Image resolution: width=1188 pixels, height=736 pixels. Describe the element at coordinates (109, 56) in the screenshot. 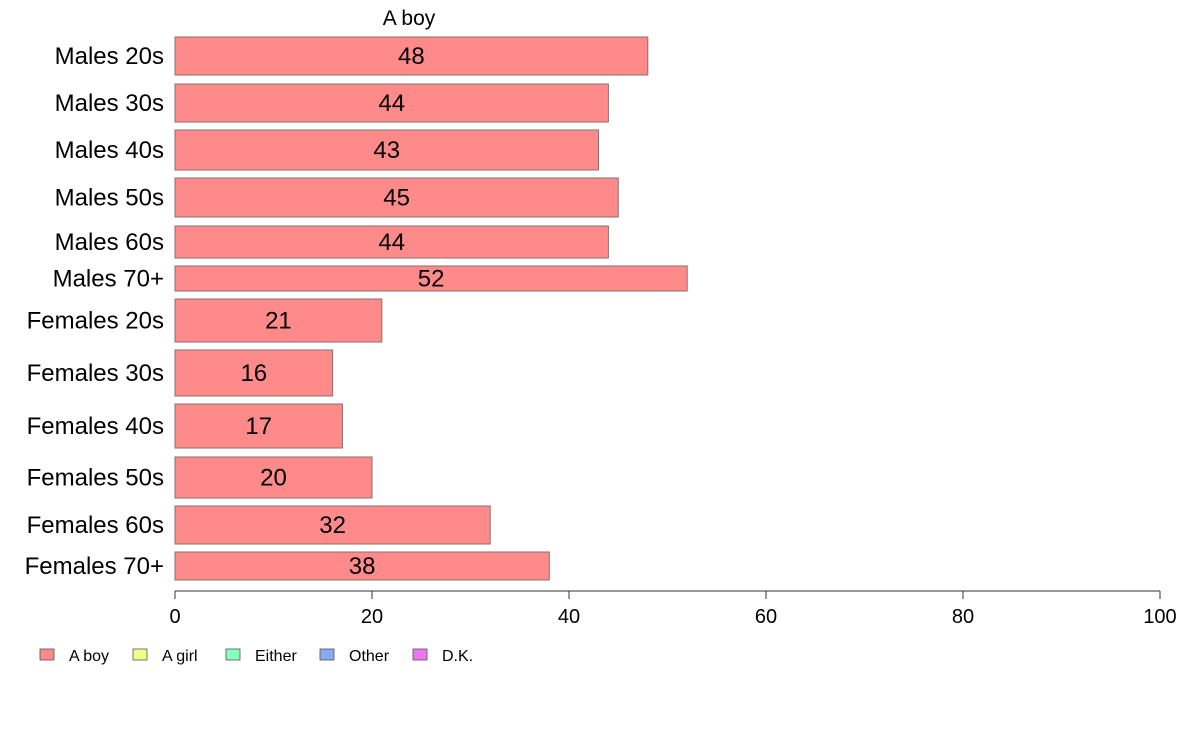

I see `category-label: Males 20s` at that location.